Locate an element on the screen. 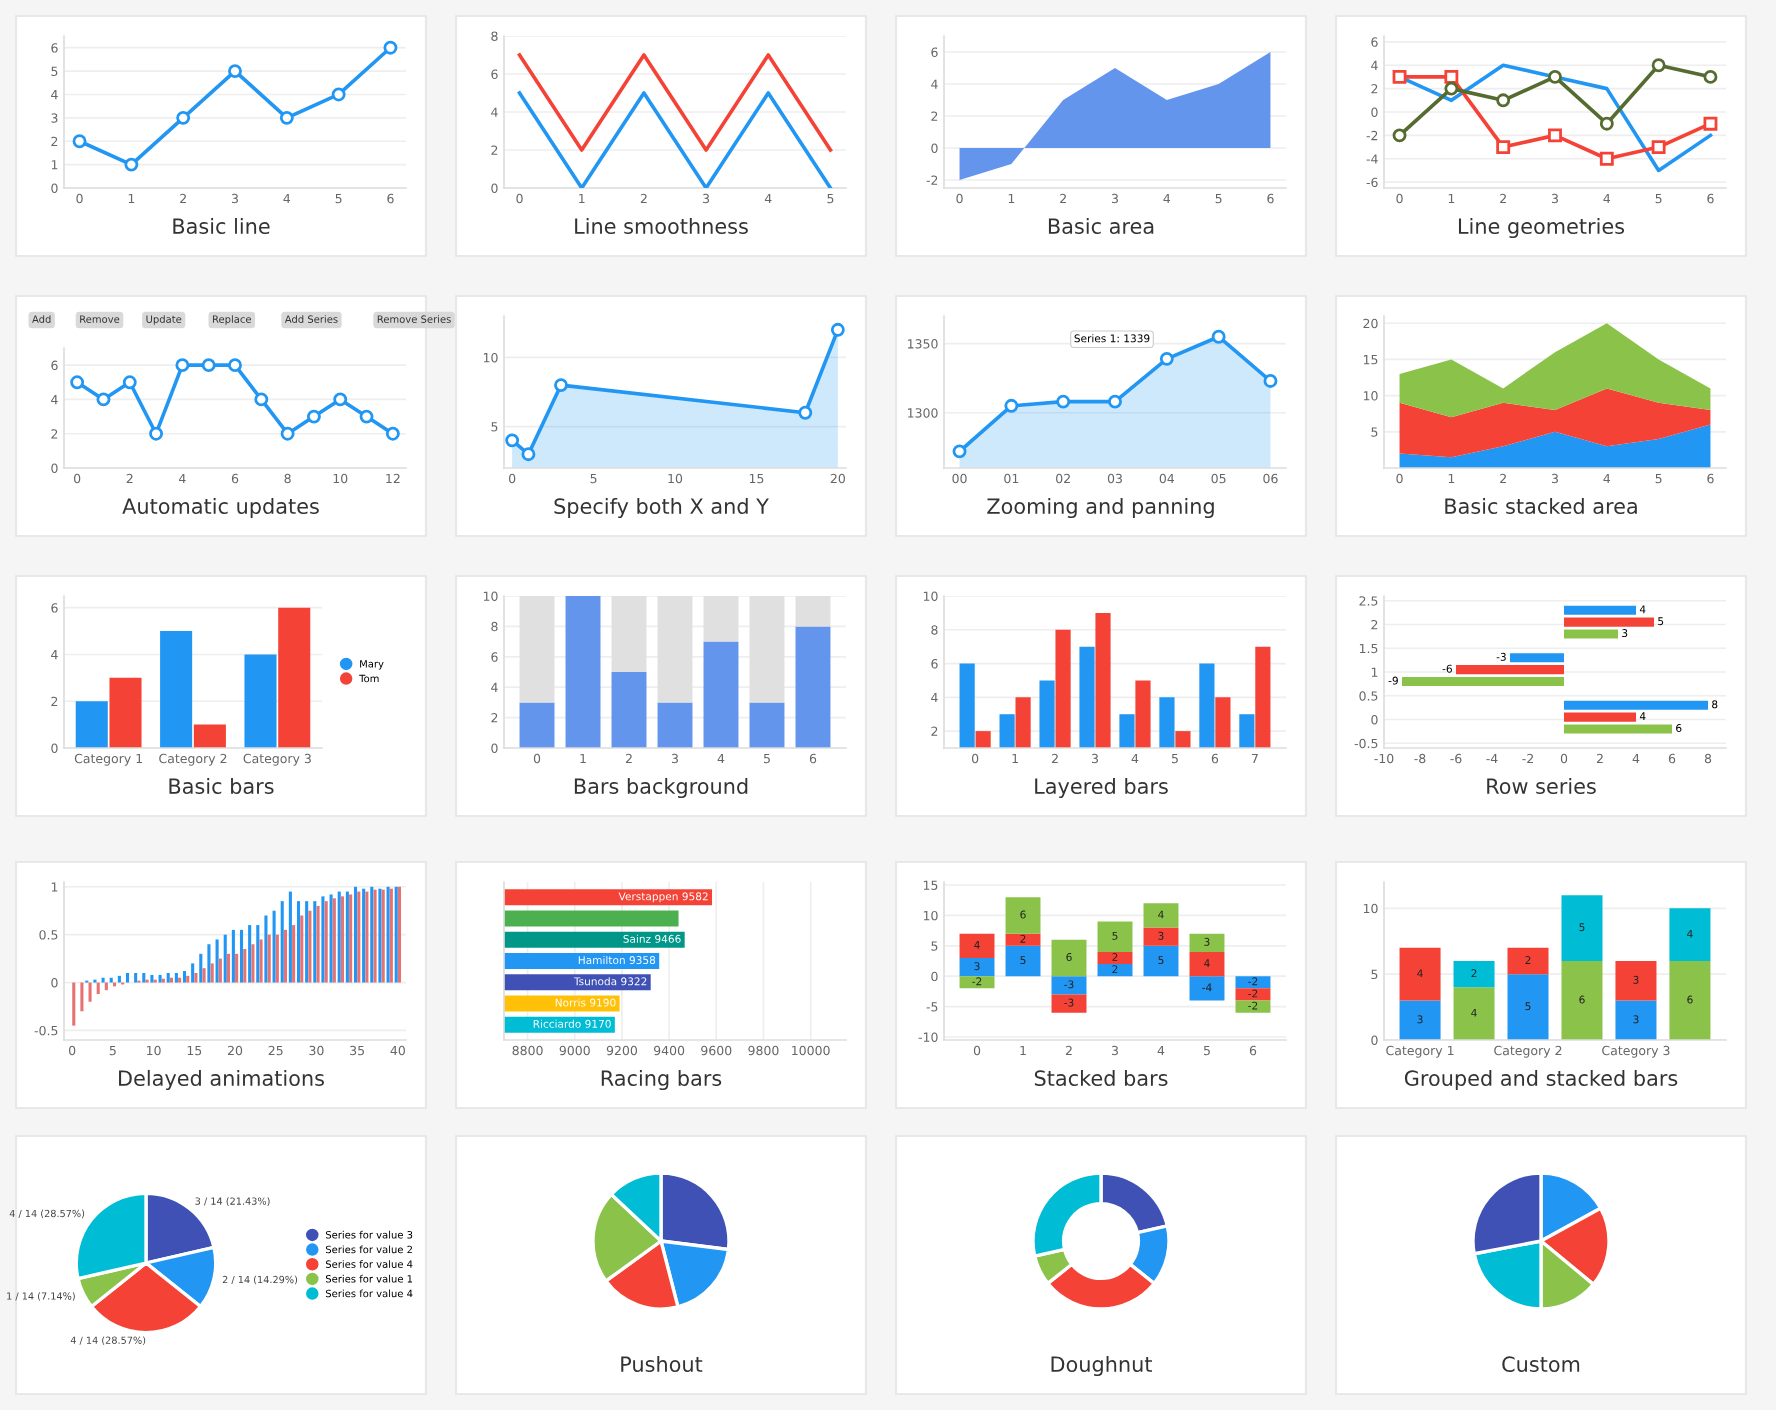 This screenshot has height=1410, width=1776. text: Basic area is located at coordinates (1101, 226).